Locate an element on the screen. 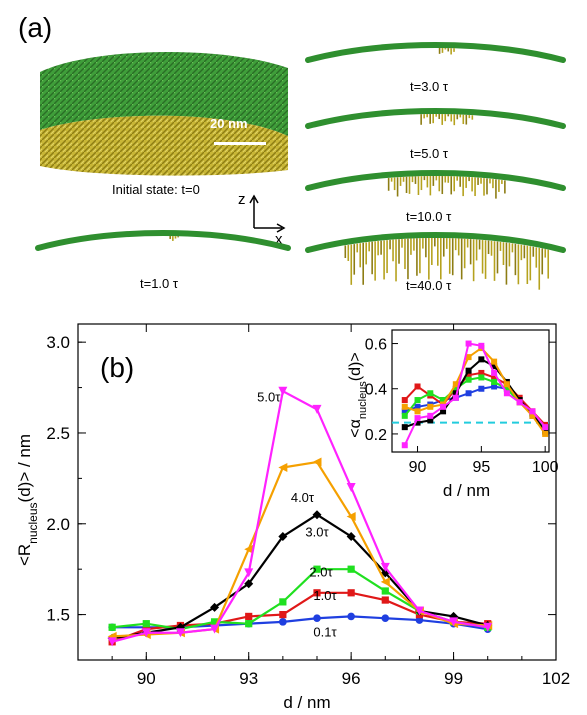  inset-plot: 90 95 100 0.2 0.4 0.6 d / nm <αnucleus(d)> is located at coordinates (453, 414).